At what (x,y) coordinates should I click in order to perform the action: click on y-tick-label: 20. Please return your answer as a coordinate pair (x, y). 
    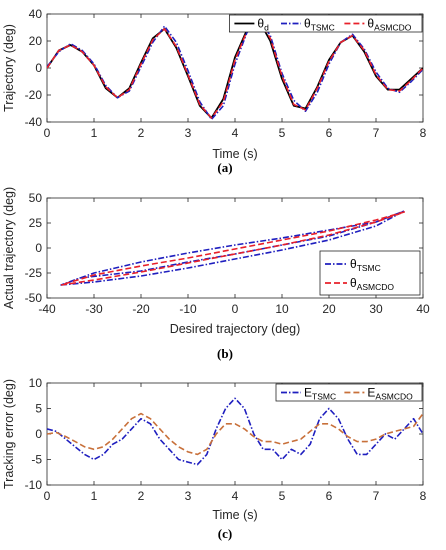
    Looking at the image, I should click on (36, 41).